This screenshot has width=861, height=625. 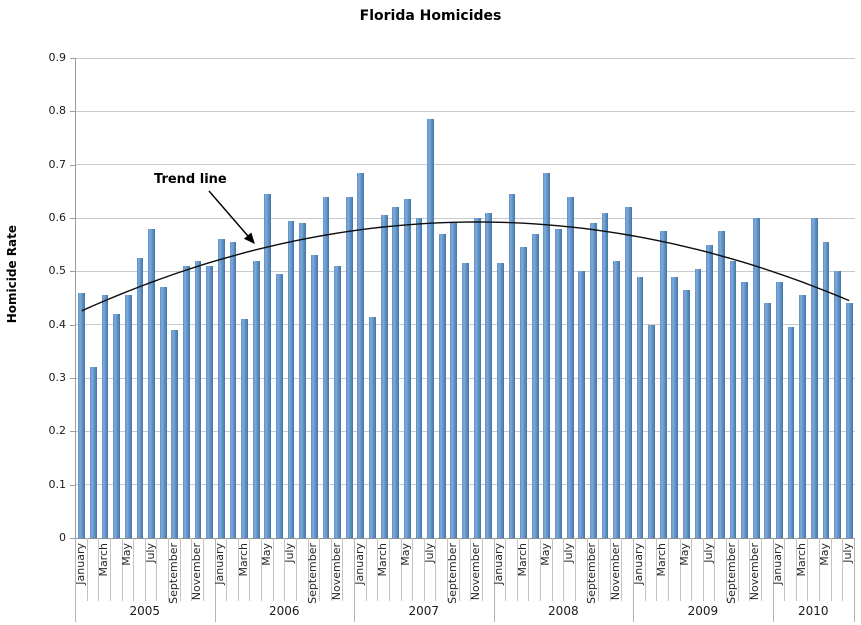 I want to click on gridline-0.8, so click(x=465, y=111).